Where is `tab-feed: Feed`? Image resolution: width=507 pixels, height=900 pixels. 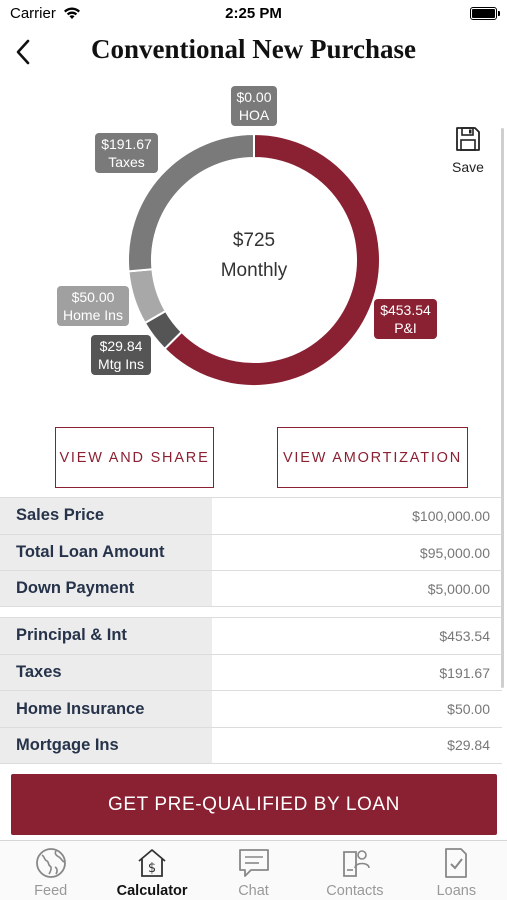 tab-feed: Feed is located at coordinates (50, 870).